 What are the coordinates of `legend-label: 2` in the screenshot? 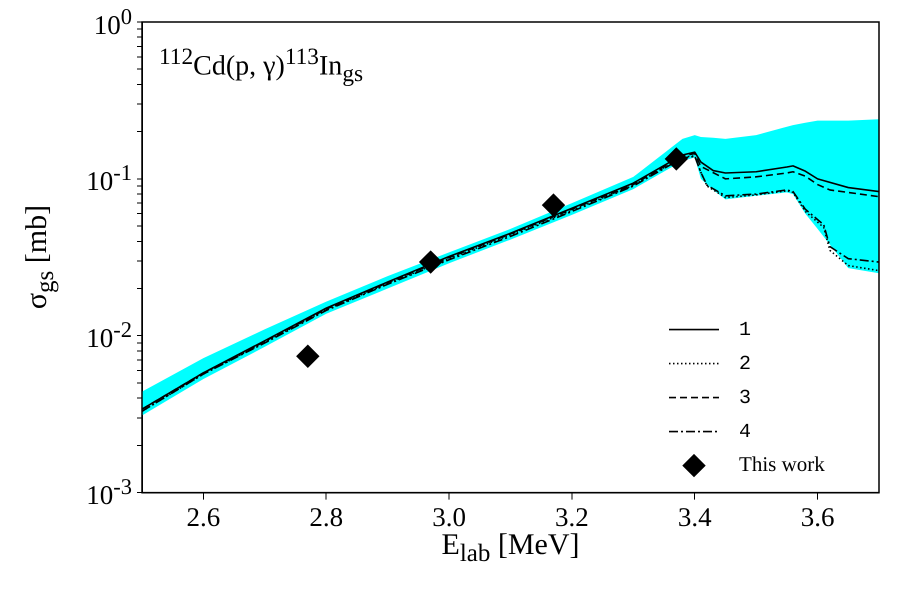 It's located at (745, 364).